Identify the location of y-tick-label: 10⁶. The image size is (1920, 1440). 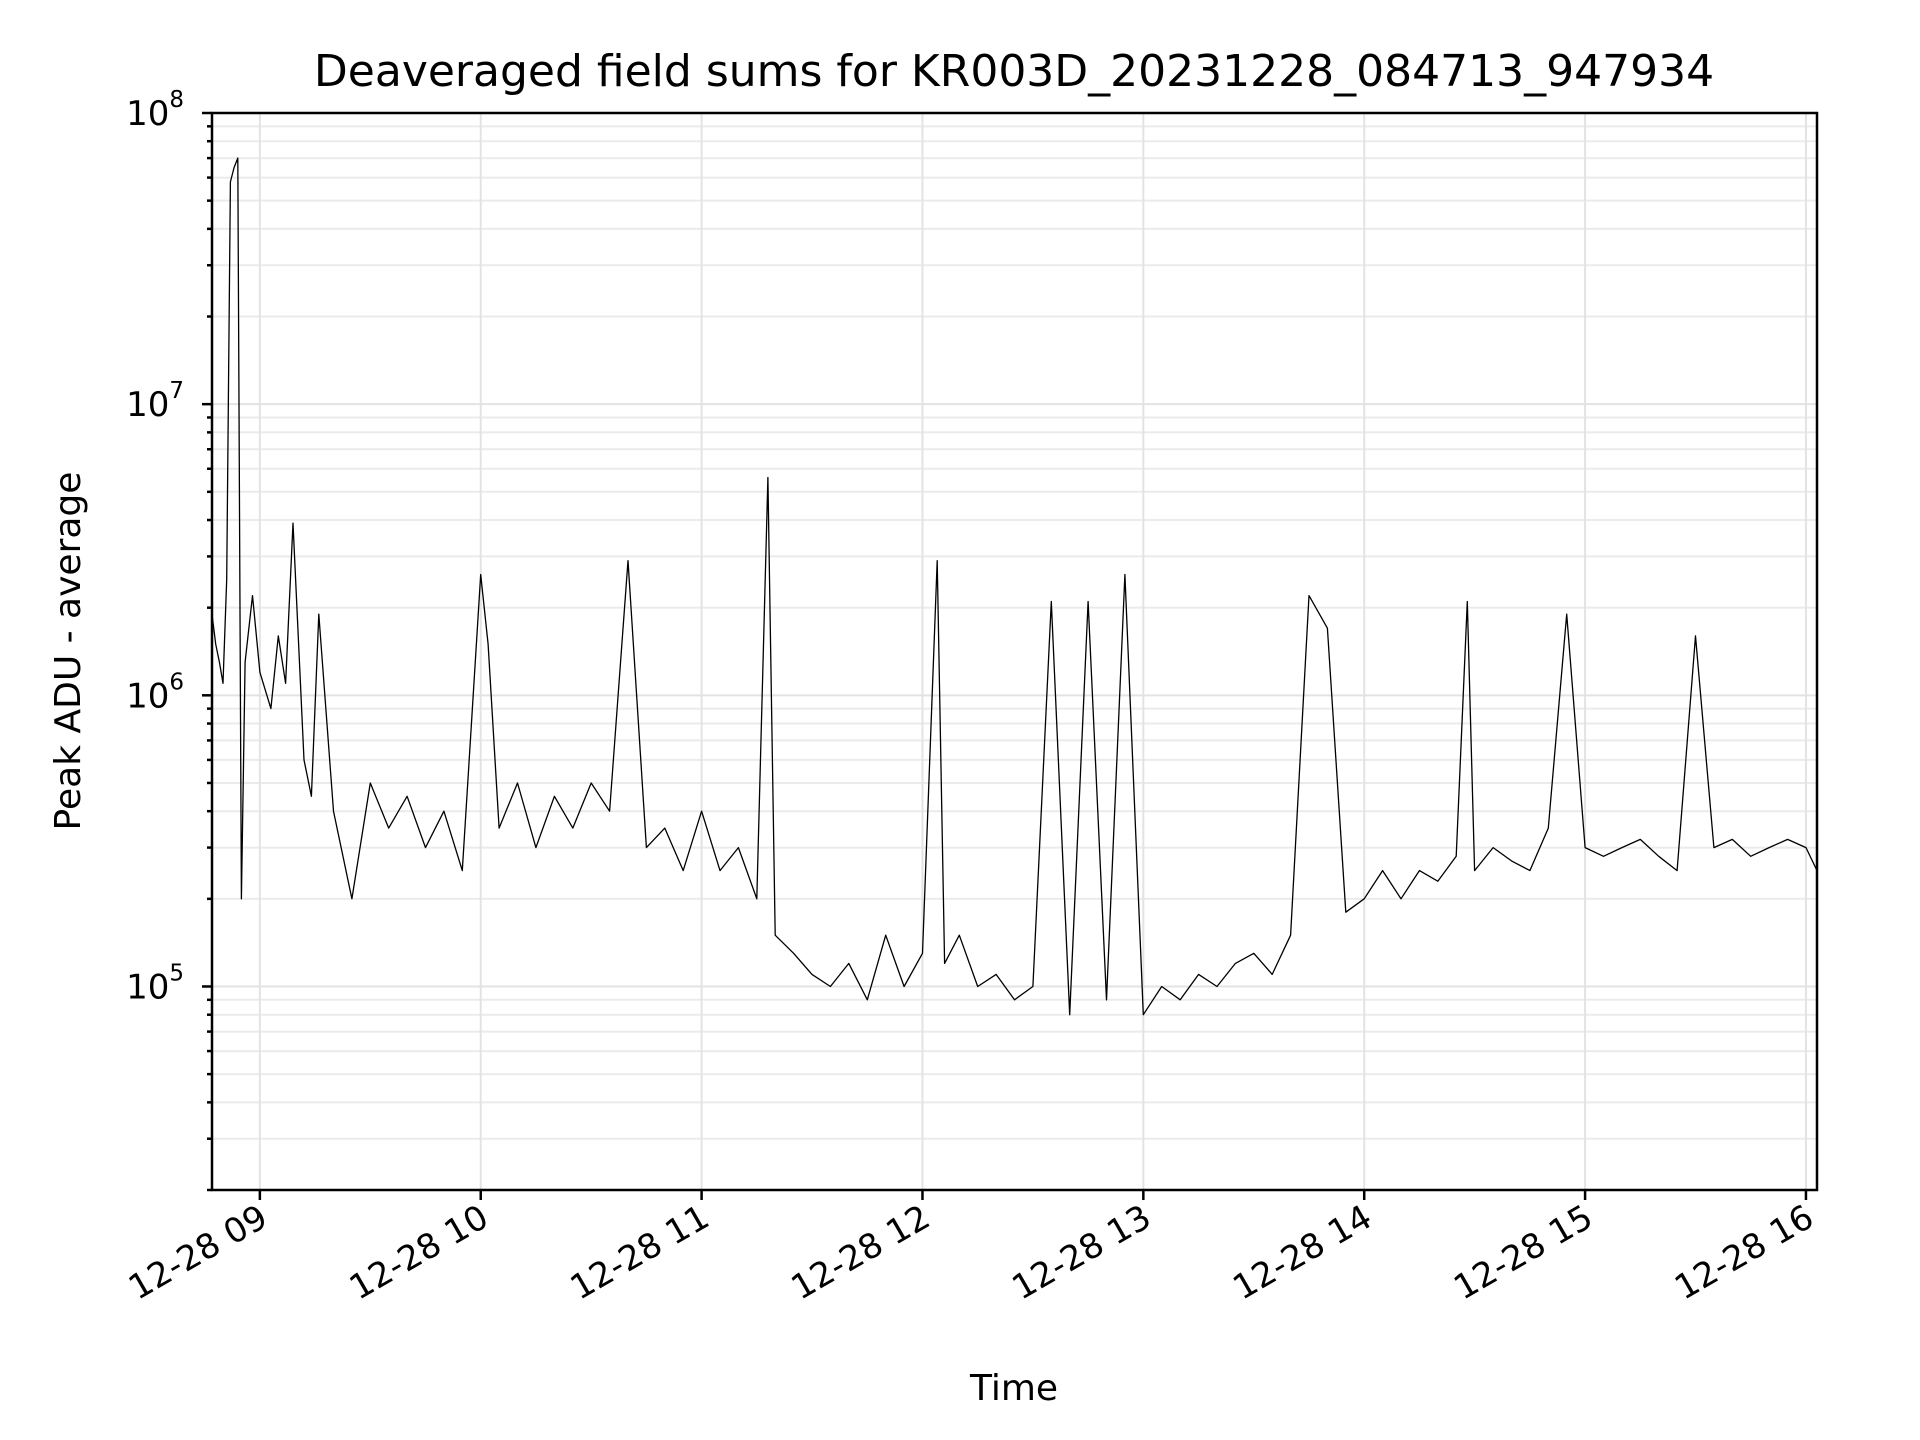
(155, 692).